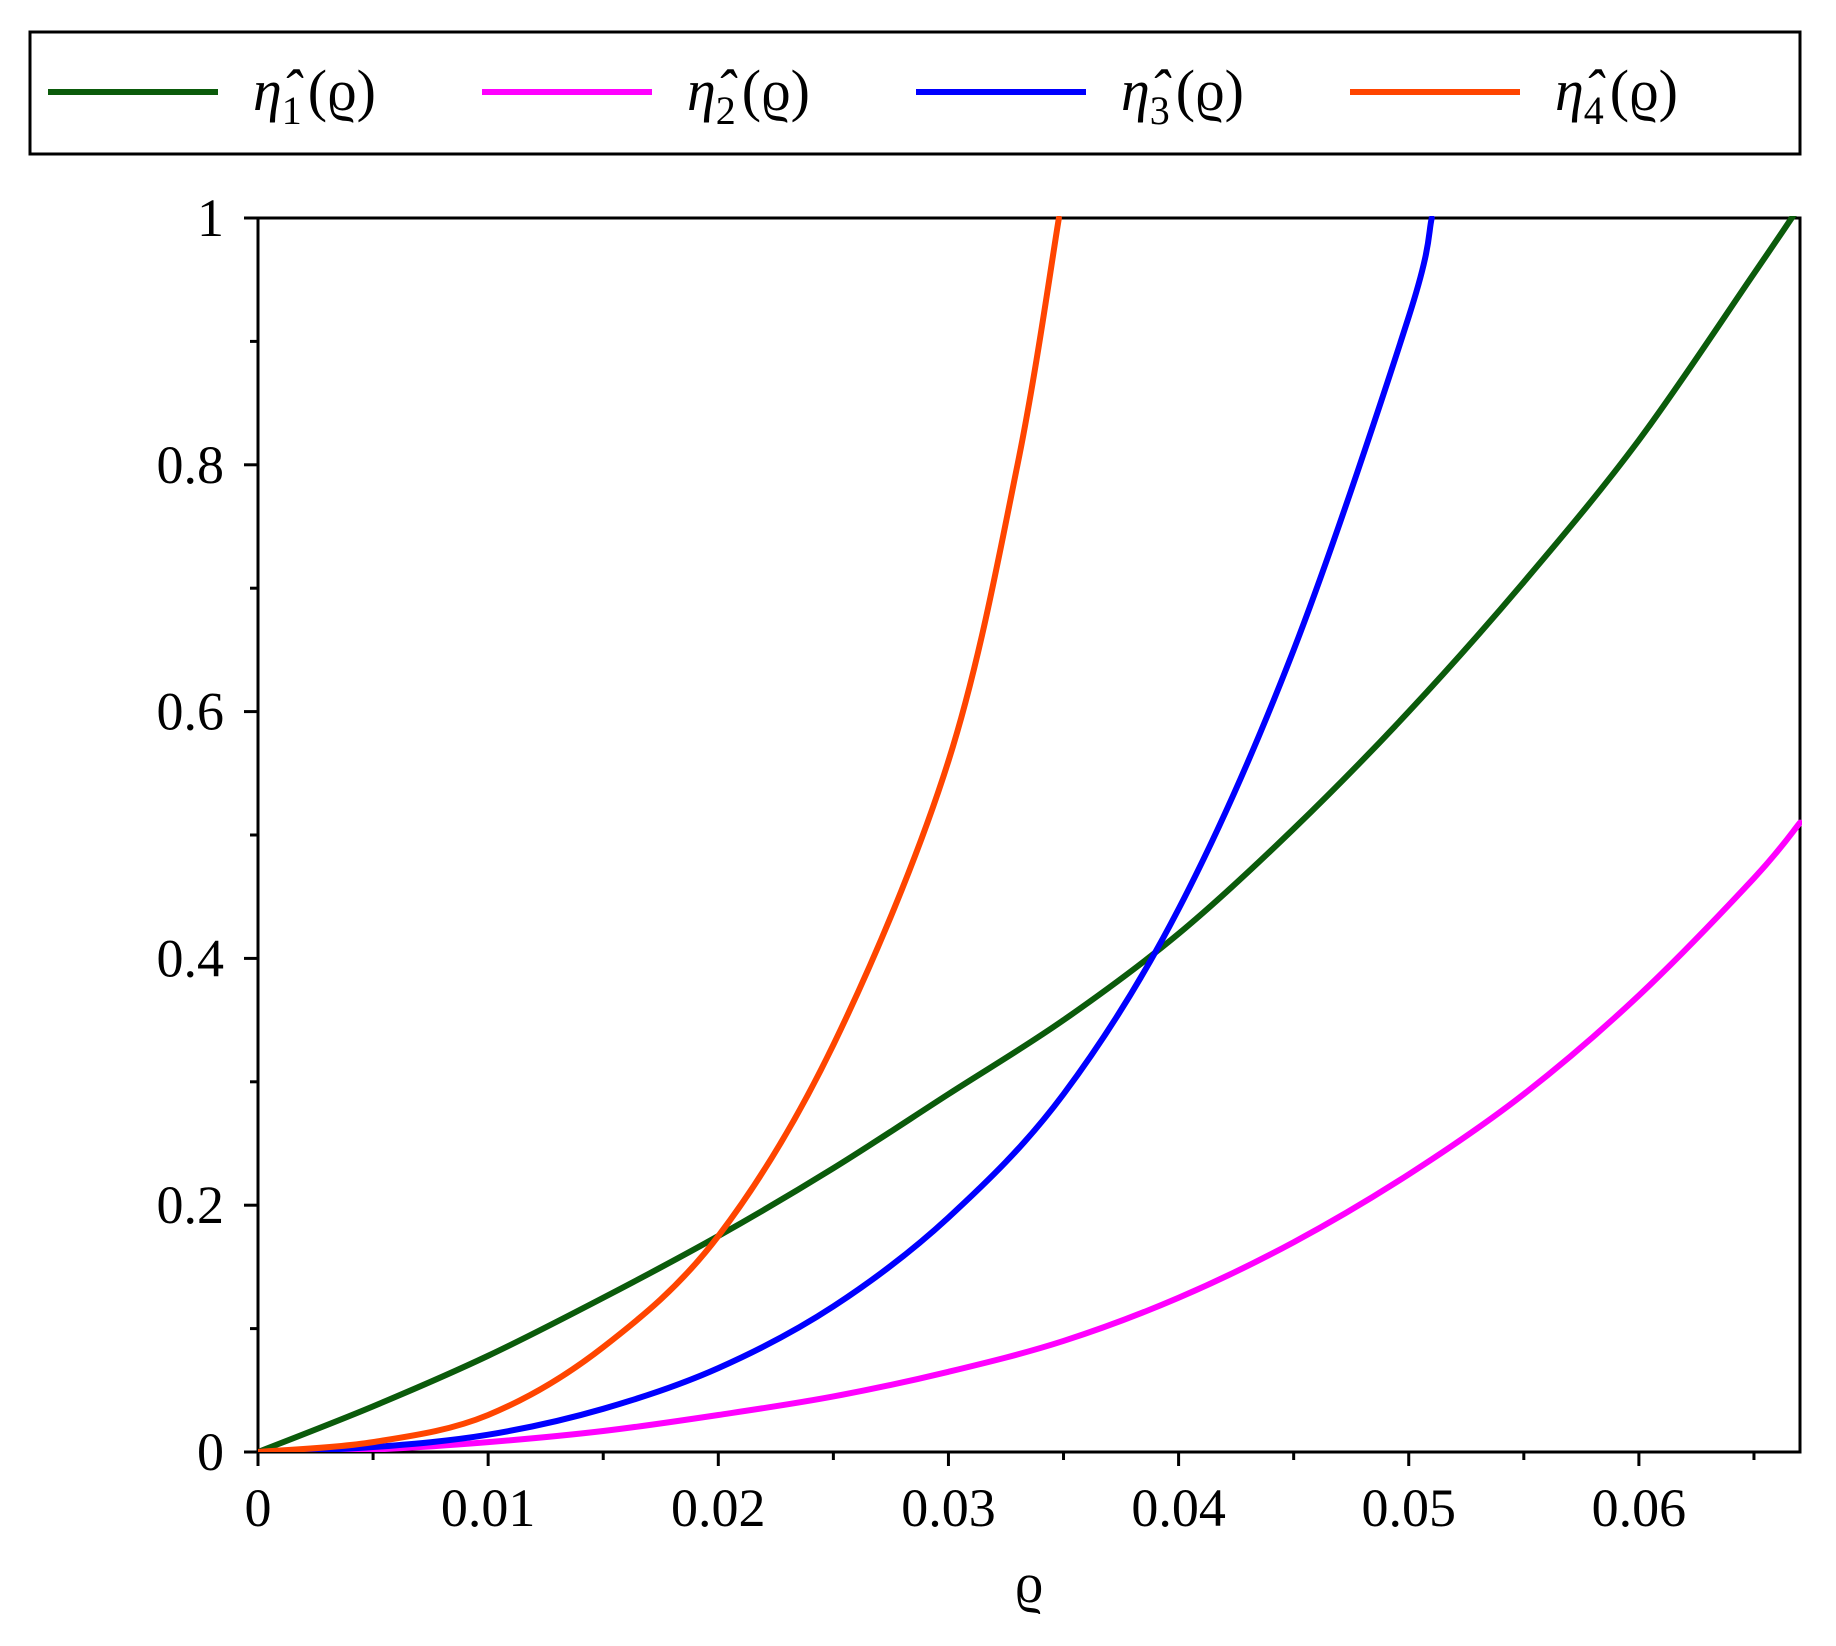  What do you see at coordinates (210, 1452) in the screenshot?
I see `y-tick-label: 0` at bounding box center [210, 1452].